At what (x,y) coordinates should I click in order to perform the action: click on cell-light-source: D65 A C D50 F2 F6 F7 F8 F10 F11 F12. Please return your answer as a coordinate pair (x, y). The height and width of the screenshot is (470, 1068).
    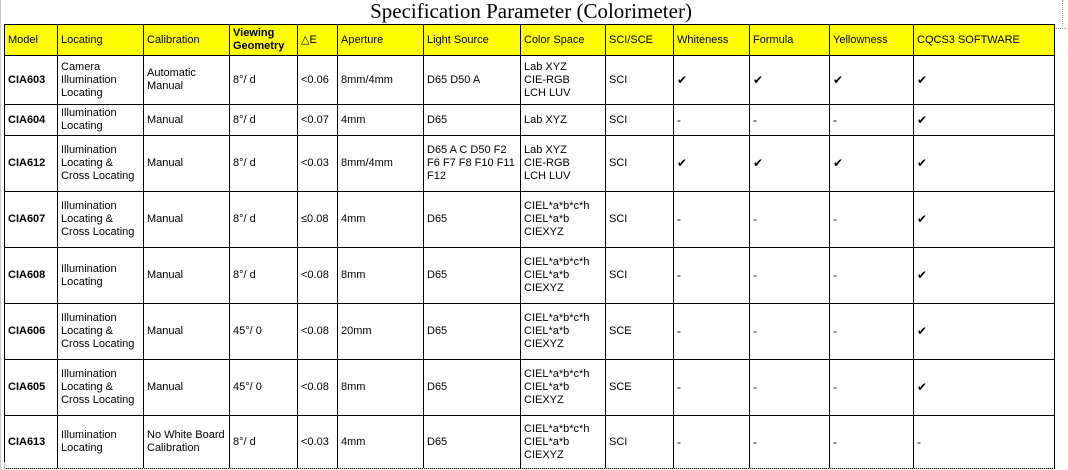
    Looking at the image, I should click on (472, 163).